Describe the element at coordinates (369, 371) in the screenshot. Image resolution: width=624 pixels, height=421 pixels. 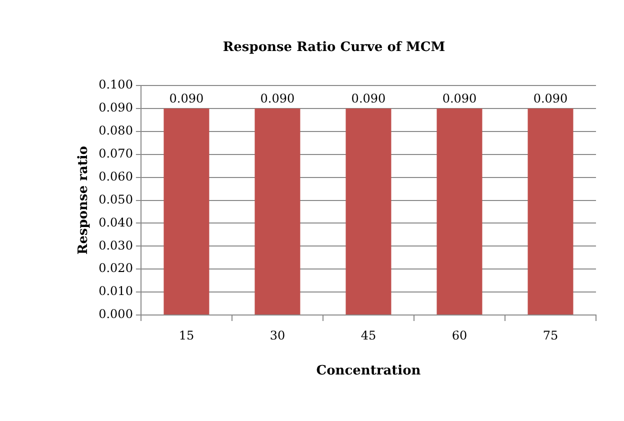
I see `x-axis-title: Concentration` at that location.